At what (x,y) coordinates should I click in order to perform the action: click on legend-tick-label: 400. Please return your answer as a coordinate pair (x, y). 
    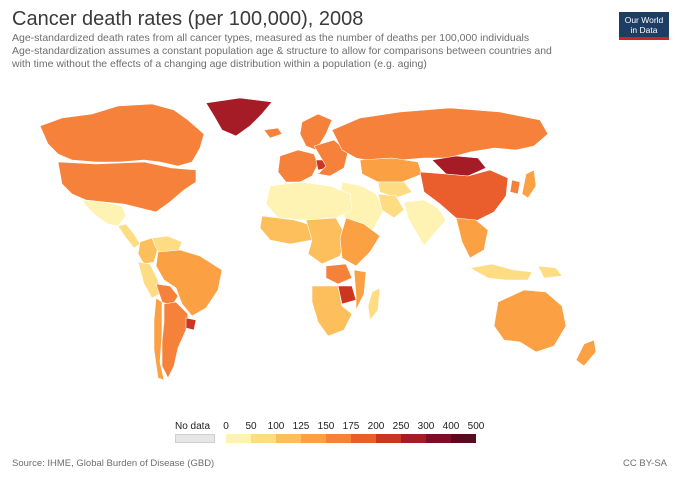
    Looking at the image, I should click on (451, 426).